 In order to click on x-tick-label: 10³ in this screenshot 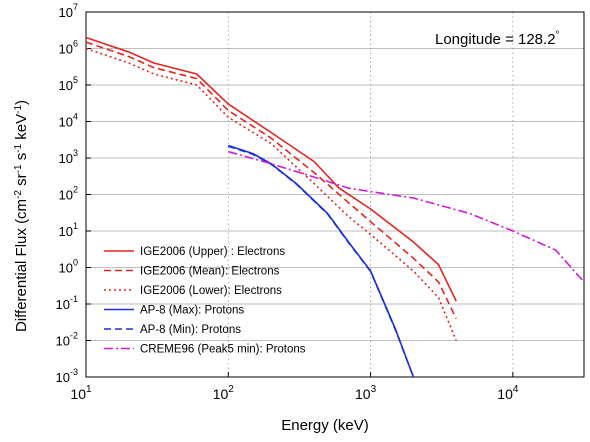, I will do `click(366, 393)`.